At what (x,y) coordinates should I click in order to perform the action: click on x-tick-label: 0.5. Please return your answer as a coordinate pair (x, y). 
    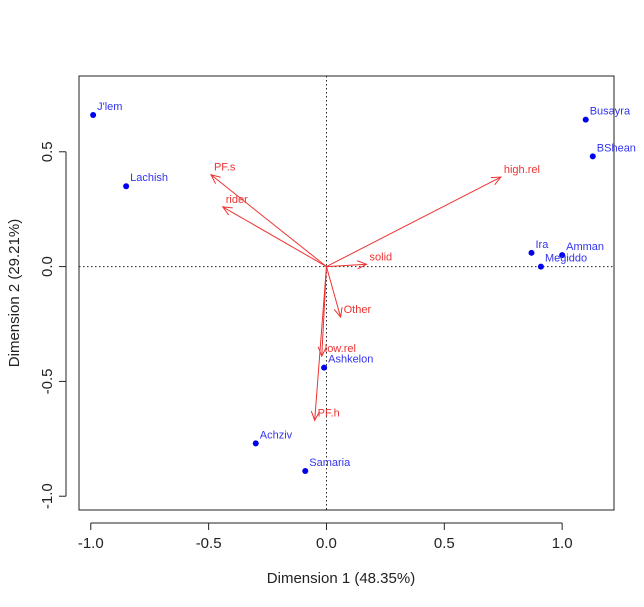
    Looking at the image, I should click on (444, 543).